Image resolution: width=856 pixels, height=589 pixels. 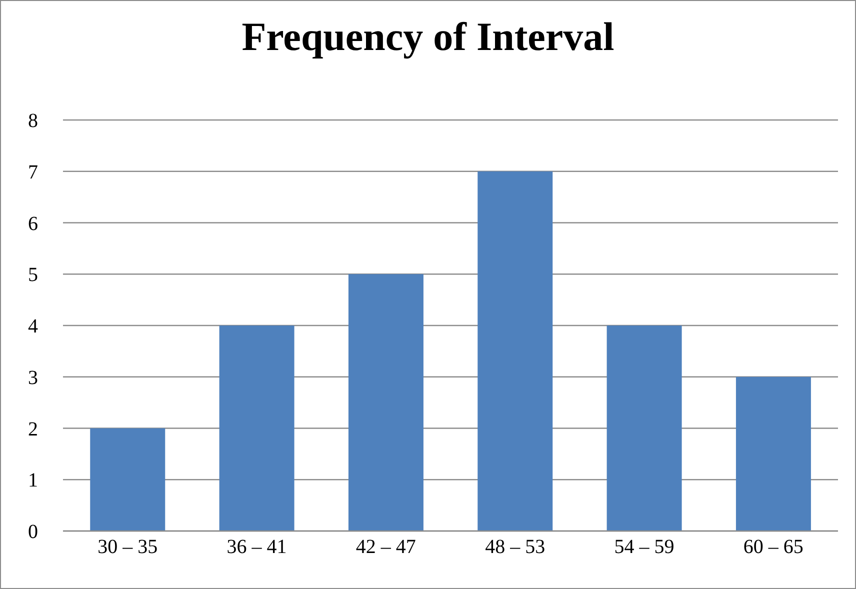 I want to click on x-tick-label: 48 – 53, so click(x=515, y=547).